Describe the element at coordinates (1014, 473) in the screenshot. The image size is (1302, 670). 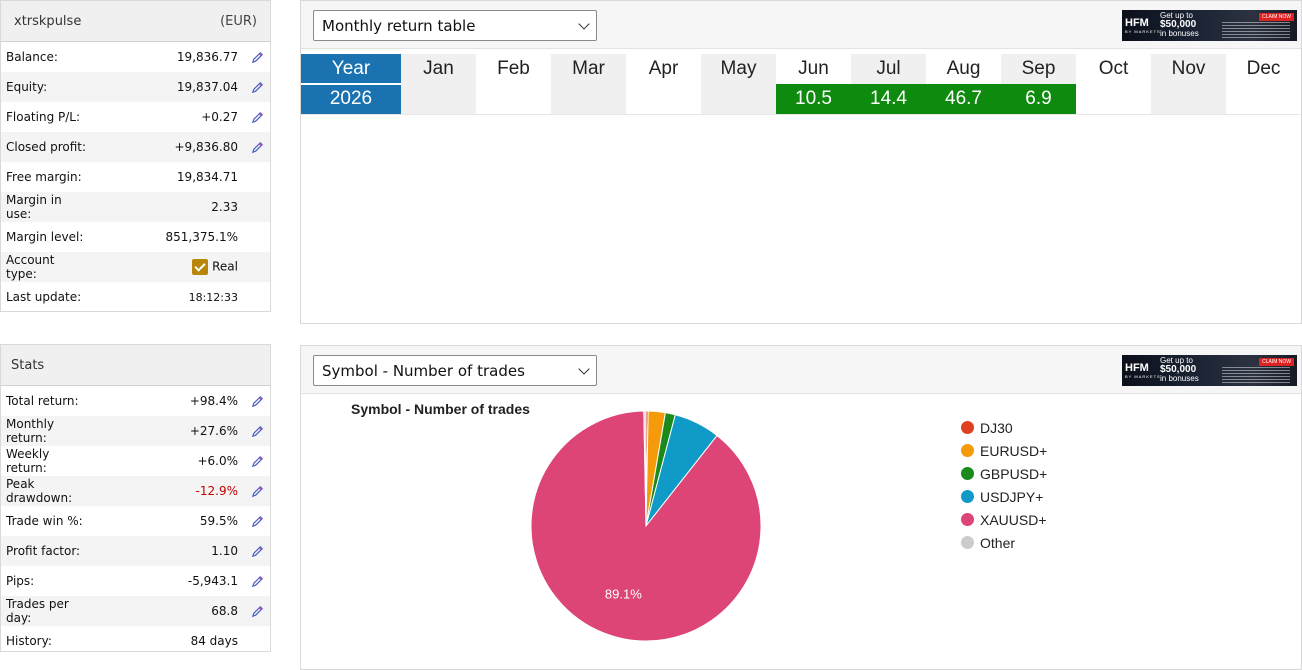
I see `legend-label: GBPUSD+` at that location.